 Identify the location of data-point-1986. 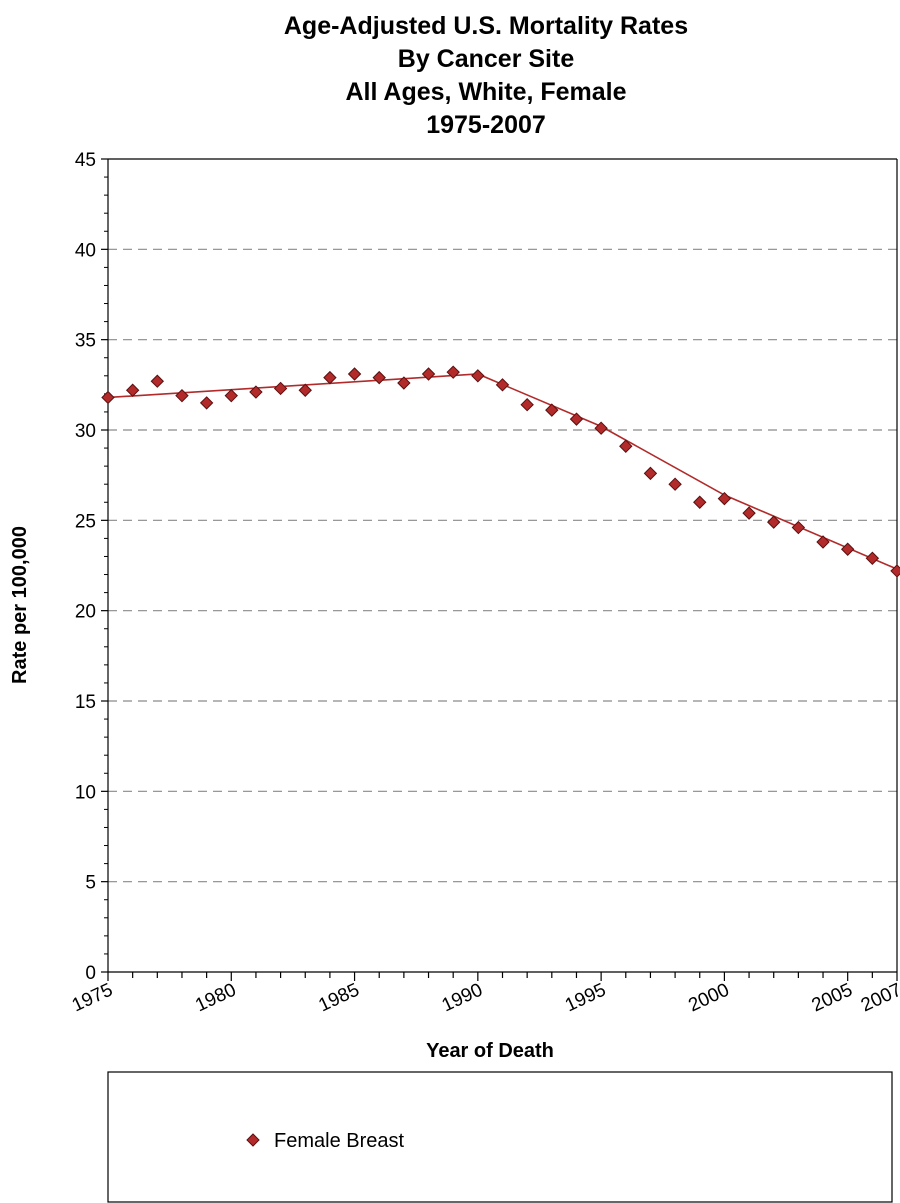
(379, 377).